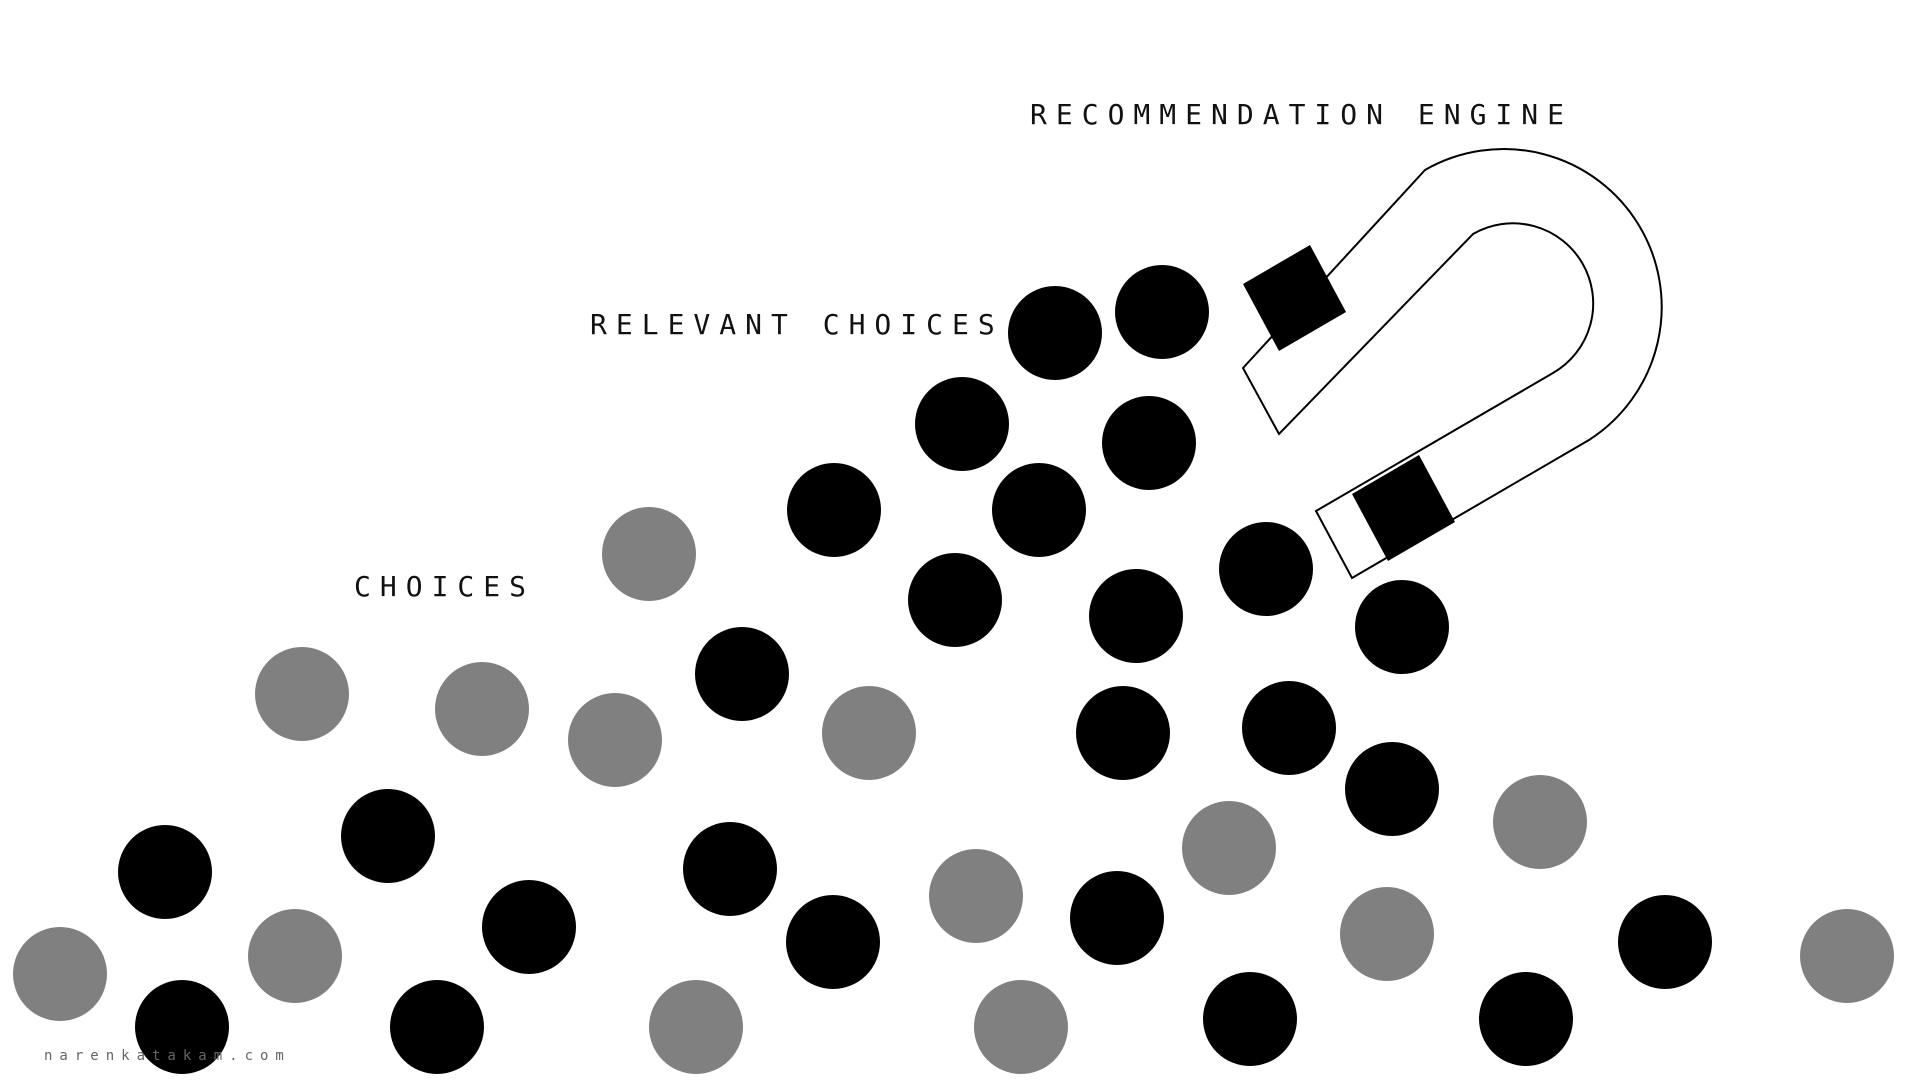 The width and height of the screenshot is (1920, 1080). I want to click on recommendation-engine-label: RECOMMENDATION ENGINE, so click(1301, 114).